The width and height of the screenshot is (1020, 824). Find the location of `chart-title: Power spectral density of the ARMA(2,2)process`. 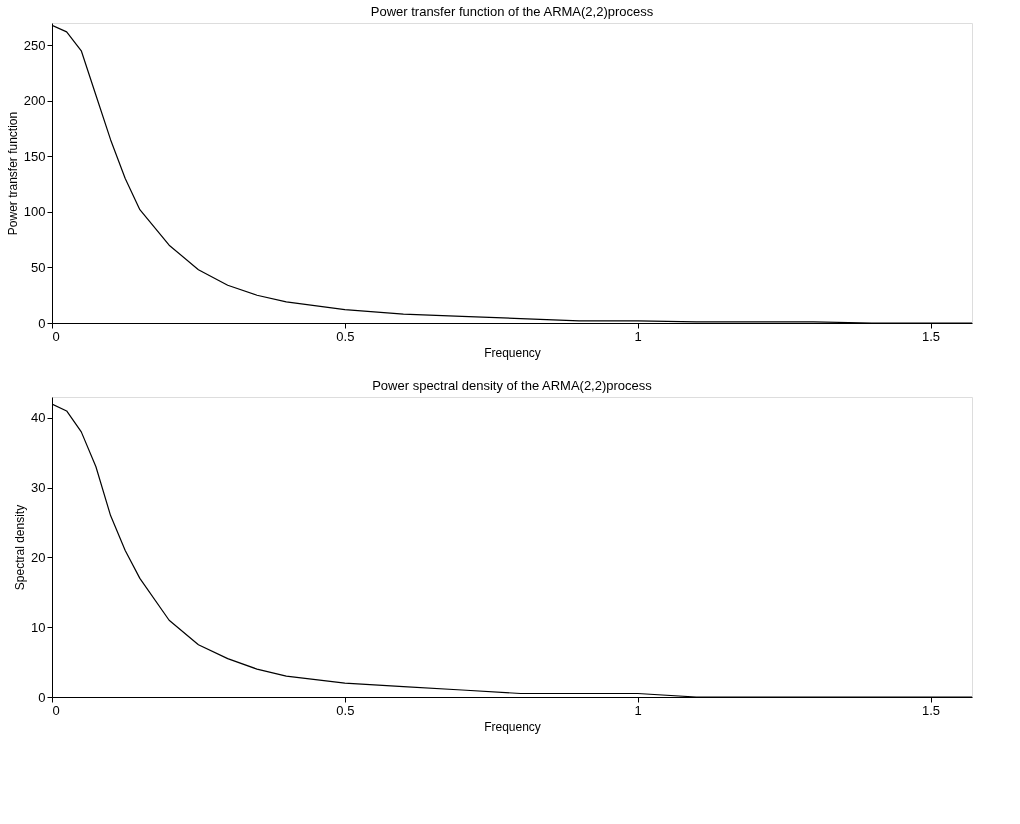

chart-title: Power spectral density of the ARMA(2,2)process is located at coordinates (512, 385).